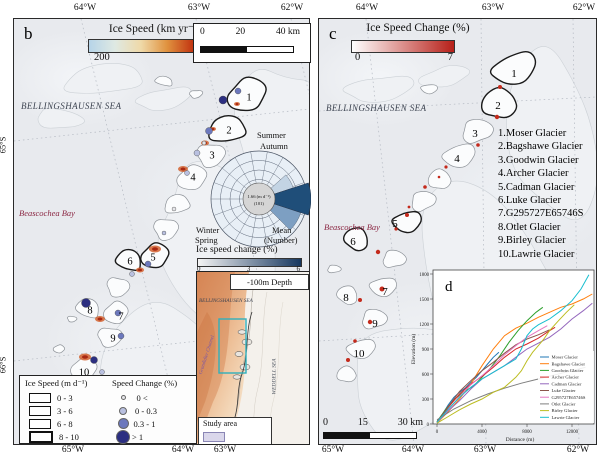 This screenshot has height=457, width=600. What do you see at coordinates (281, 240) in the screenshot?
I see `ring-label-number: (Number)` at bounding box center [281, 240].